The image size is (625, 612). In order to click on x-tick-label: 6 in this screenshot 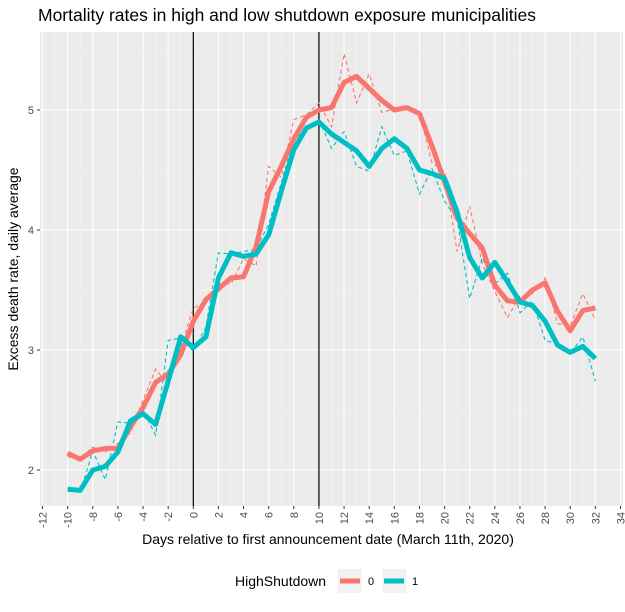, I will do `click(270, 515)`.